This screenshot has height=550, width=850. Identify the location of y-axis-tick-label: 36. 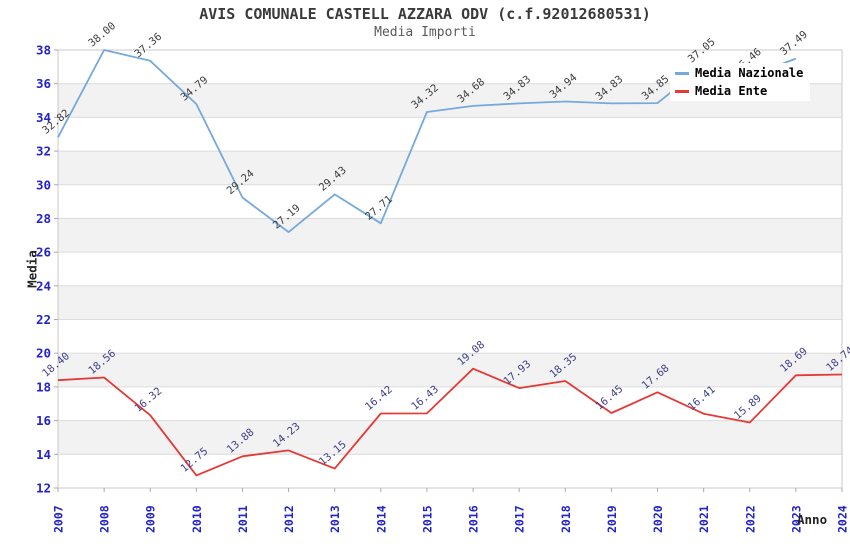
(43, 83).